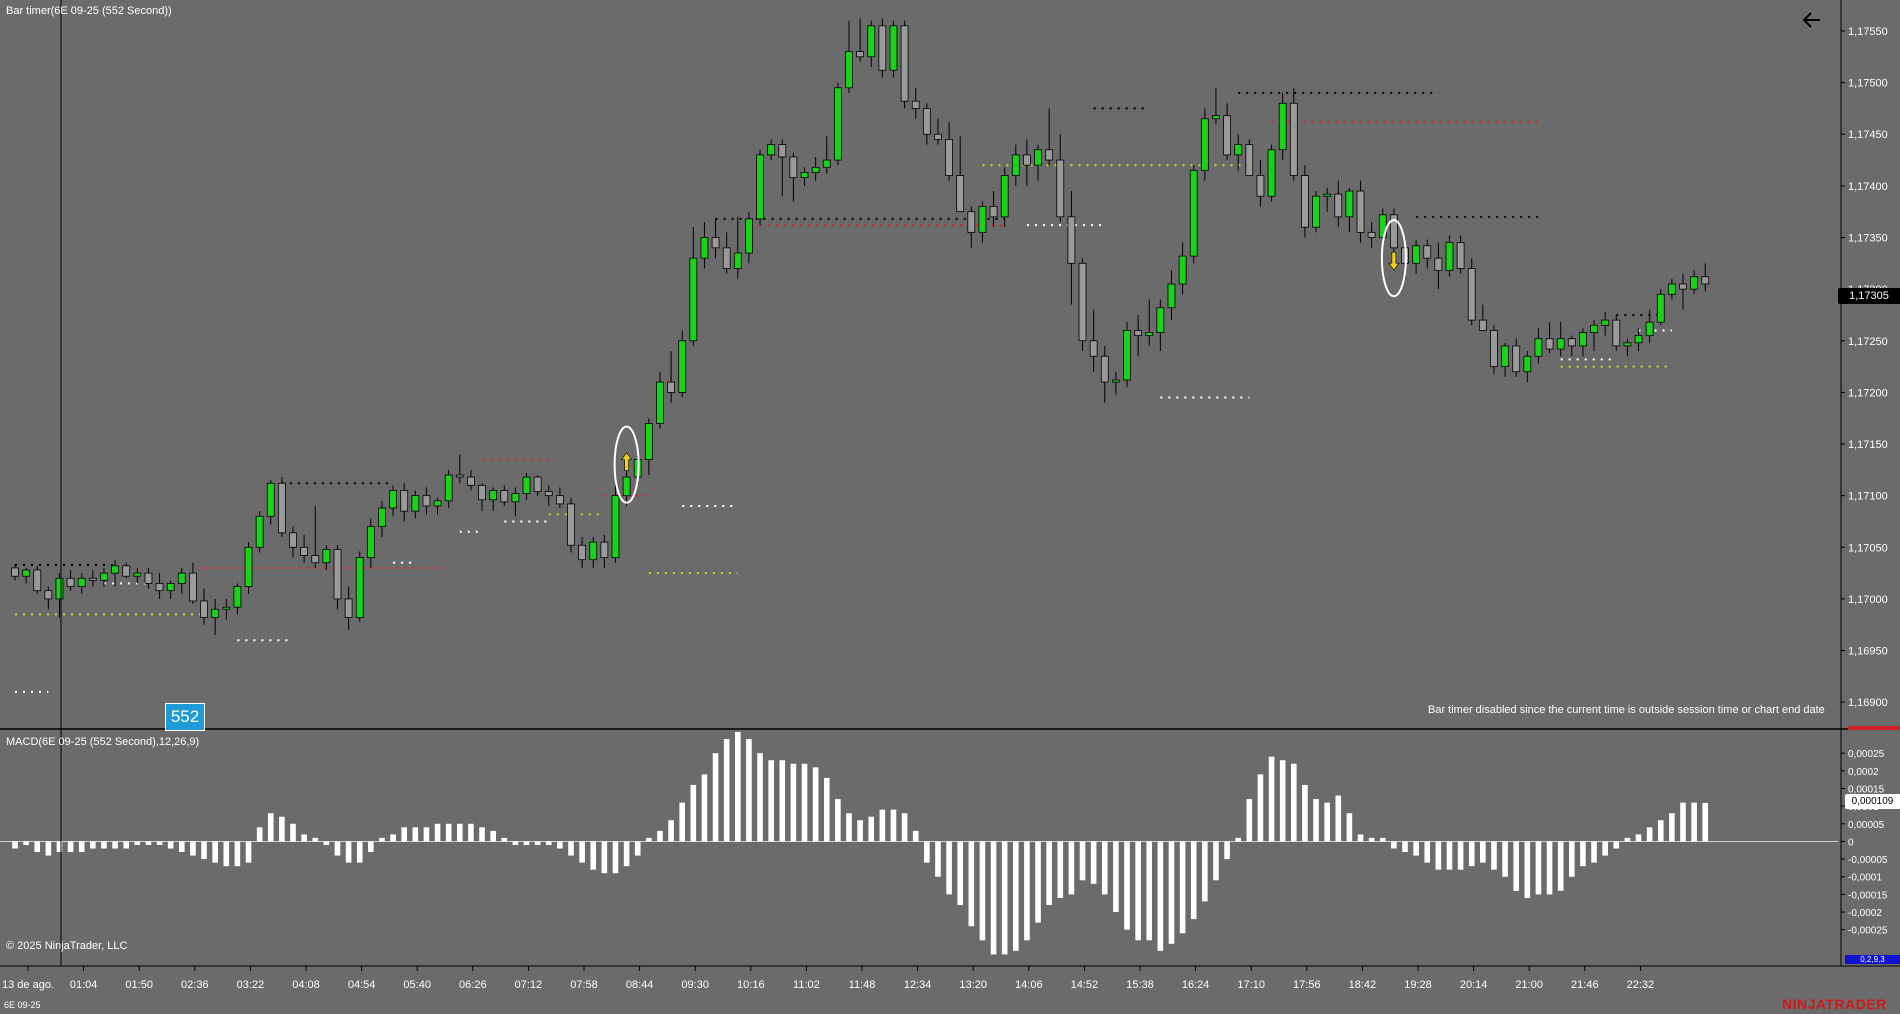 The image size is (1900, 1014). Describe the element at coordinates (67, 946) in the screenshot. I see `copyright-text: © 2025 NinjaTrader, LLC` at that location.